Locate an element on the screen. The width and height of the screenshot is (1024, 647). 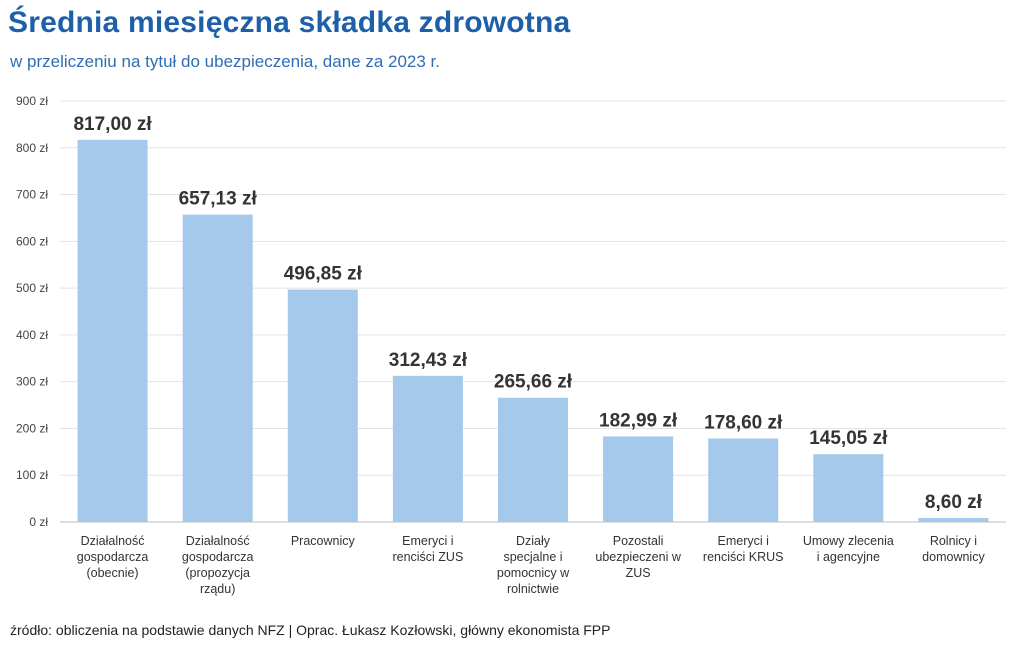
y-tick-label: 0 zł is located at coordinates (38, 522).